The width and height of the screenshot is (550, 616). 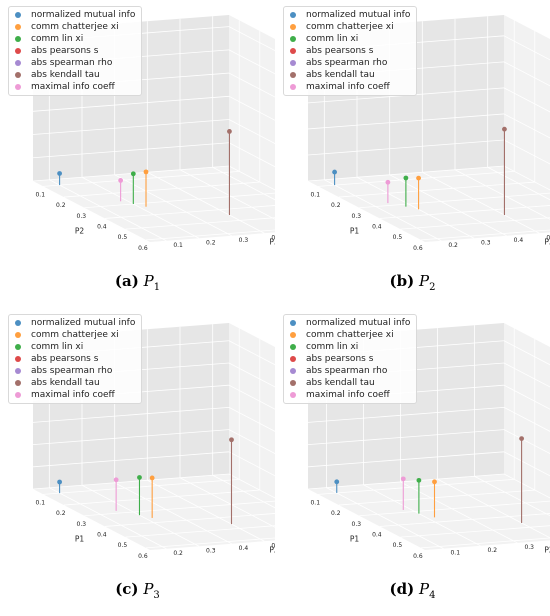 I want to click on caption-a: (a) P1, so click(x=137, y=282).